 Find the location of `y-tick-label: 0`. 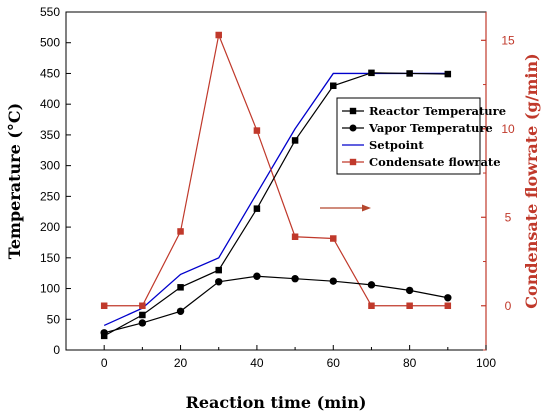

y-tick-label: 0 is located at coordinates (56, 350).